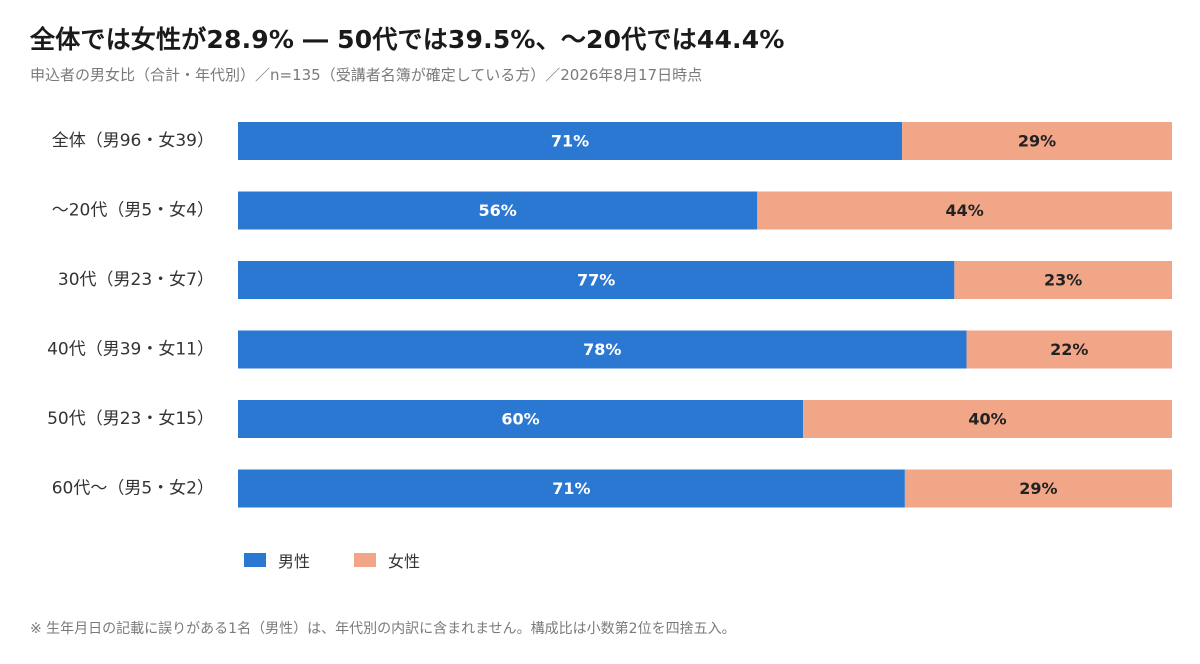 The height and width of the screenshot is (664, 1200). What do you see at coordinates (136, 280) in the screenshot?
I see `category-label: 30代（男23・女7）` at bounding box center [136, 280].